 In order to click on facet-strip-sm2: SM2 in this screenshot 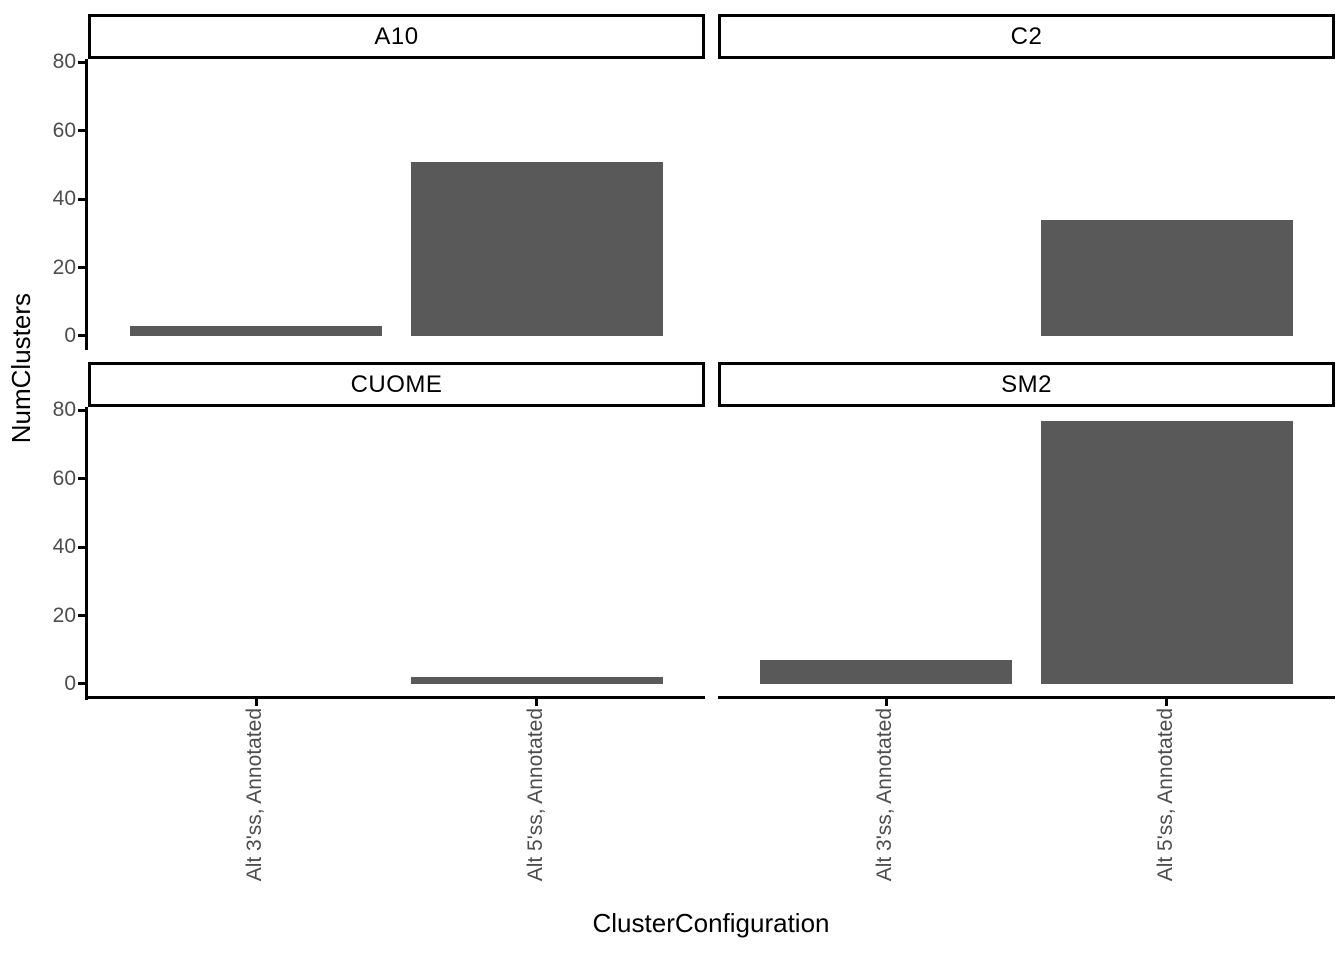, I will do `click(1026, 384)`.